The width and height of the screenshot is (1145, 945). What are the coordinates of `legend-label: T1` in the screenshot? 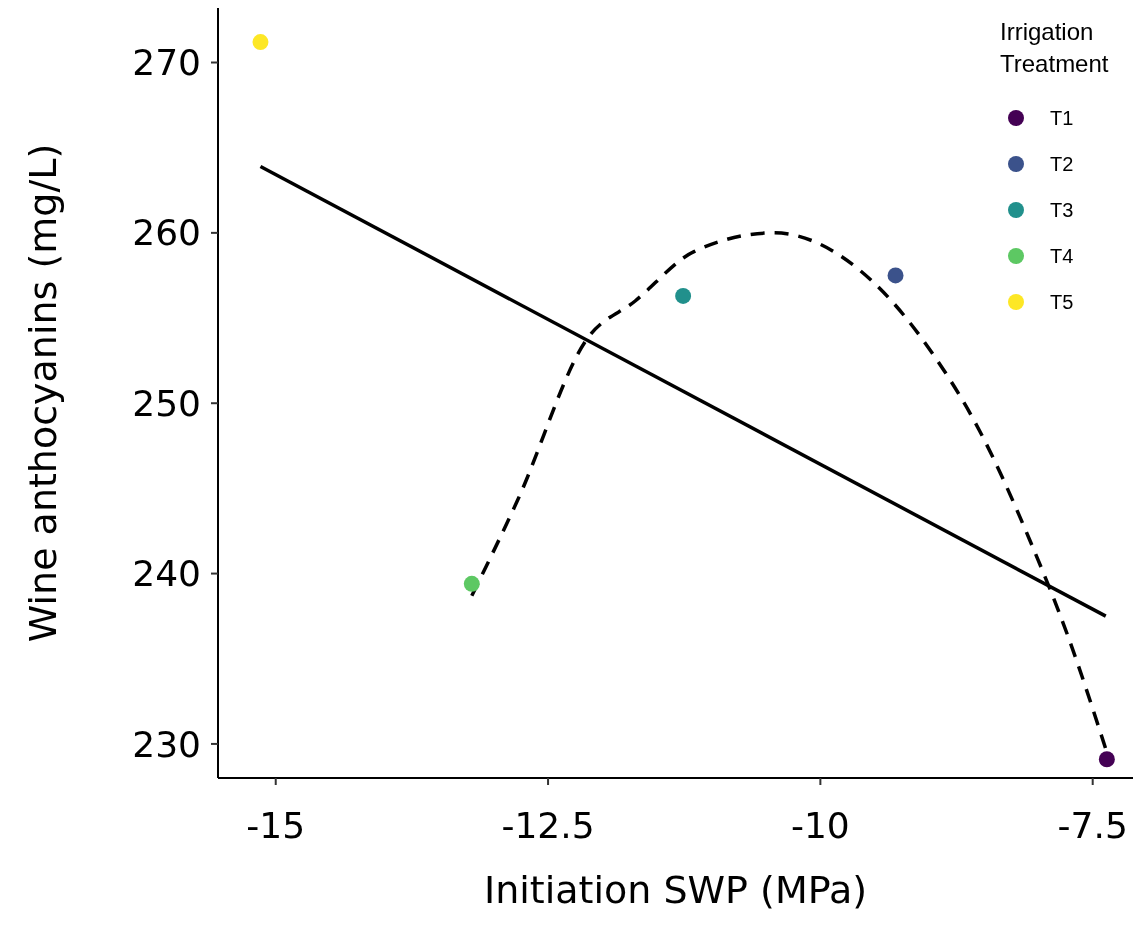 It's located at (1062, 118).